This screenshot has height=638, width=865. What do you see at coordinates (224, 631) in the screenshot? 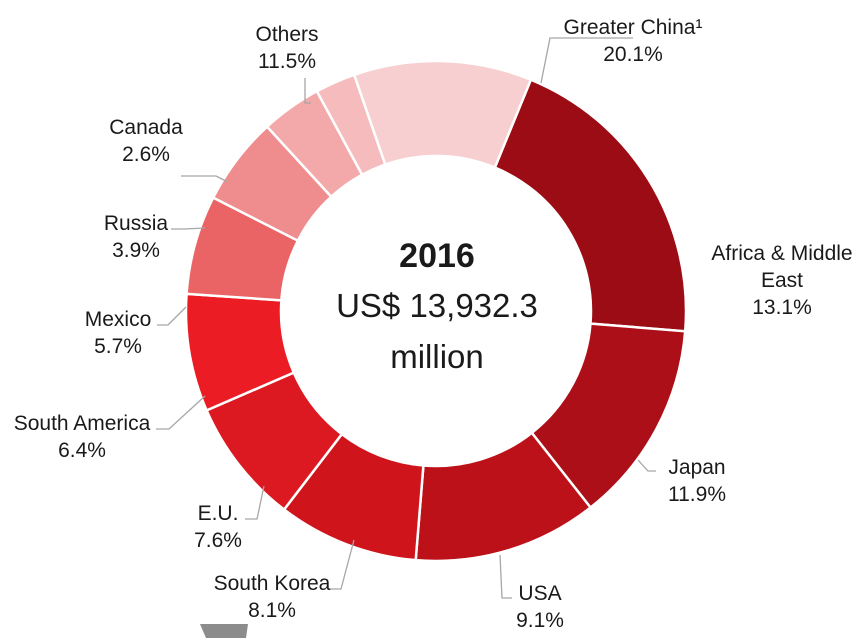
I see `decorative-shape` at bounding box center [224, 631].